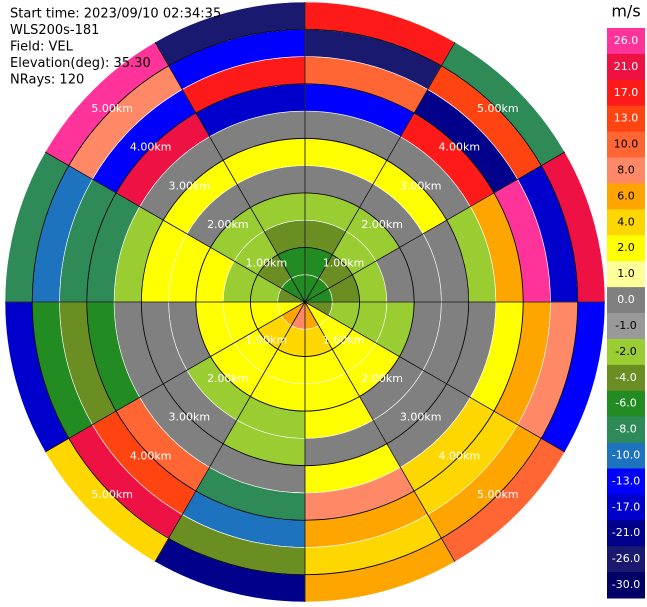 Image resolution: width=647 pixels, height=607 pixels. I want to click on colorbar-label: -6.0, so click(625, 403).